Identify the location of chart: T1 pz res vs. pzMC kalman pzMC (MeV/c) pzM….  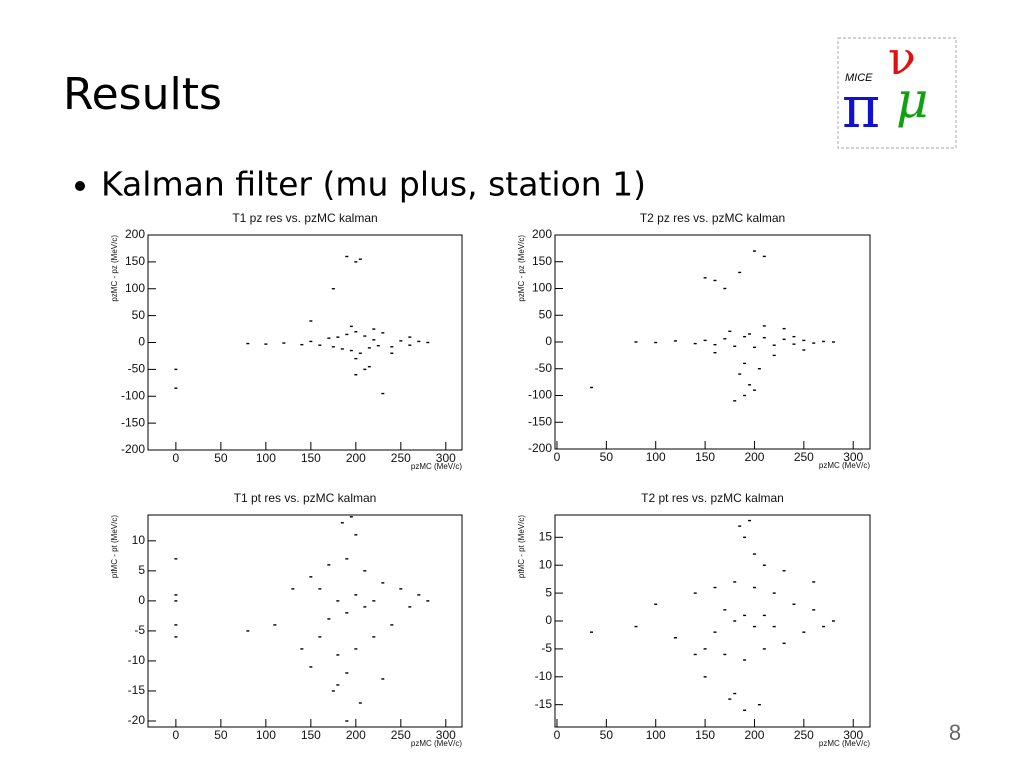
(286, 341).